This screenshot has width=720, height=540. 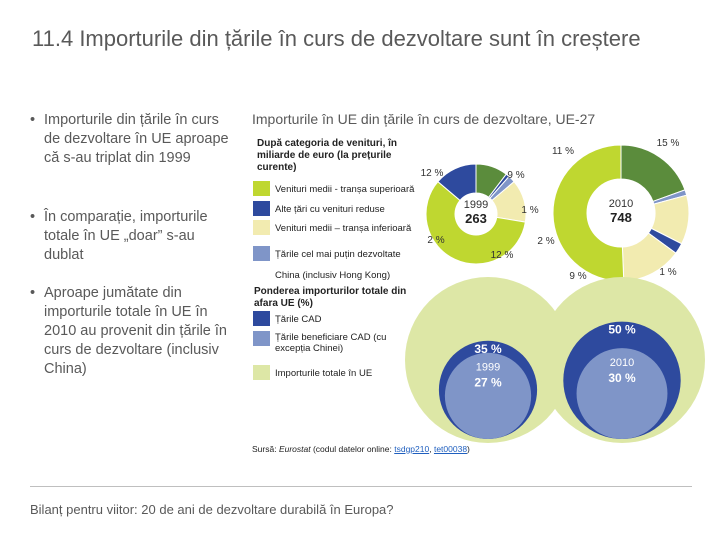 I want to click on donut-1999-center-total: 263, so click(x=476, y=218).